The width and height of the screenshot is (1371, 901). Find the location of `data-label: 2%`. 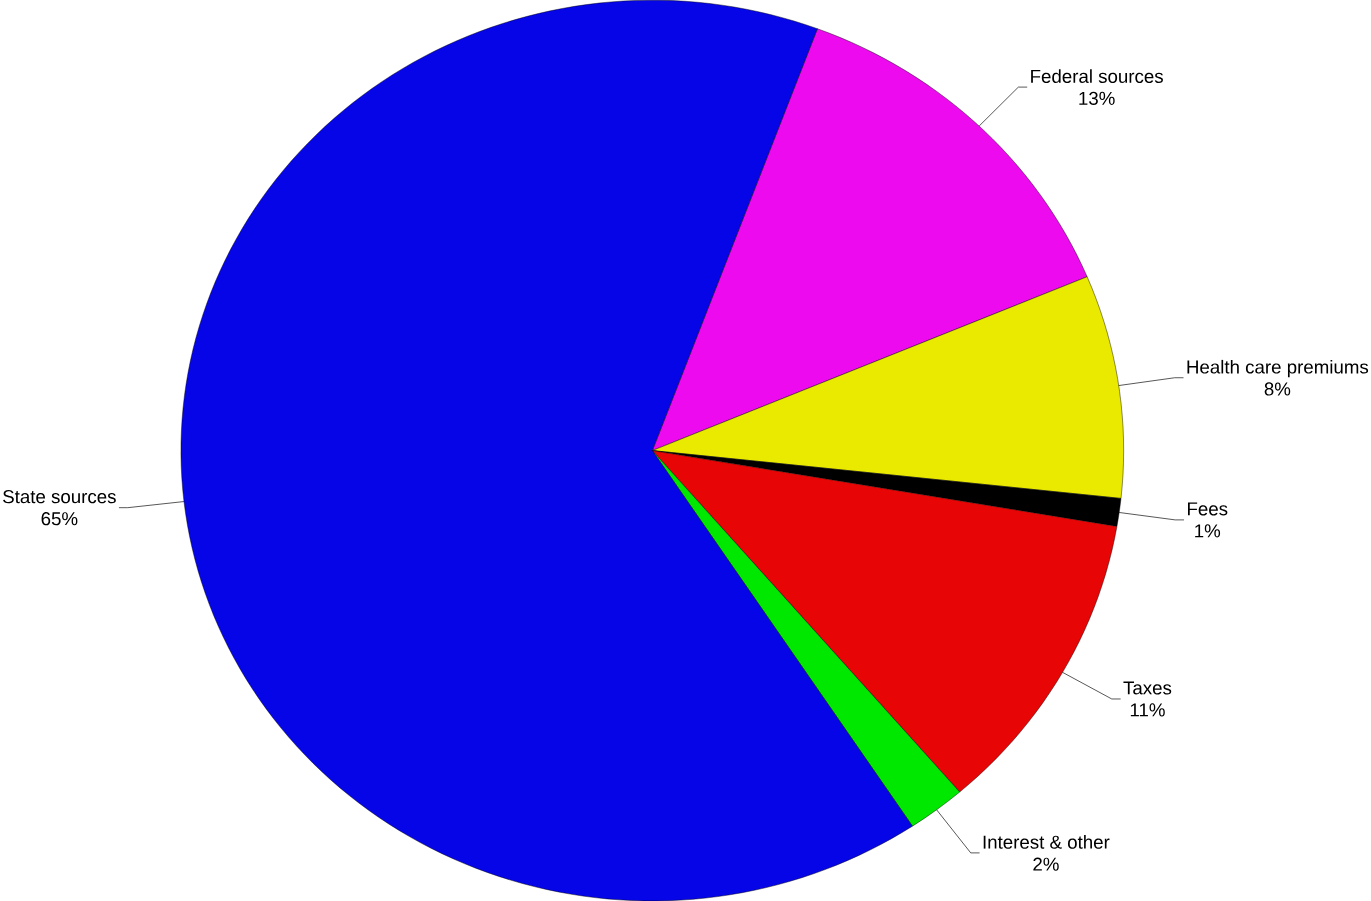

data-label: 2% is located at coordinates (1046, 864).